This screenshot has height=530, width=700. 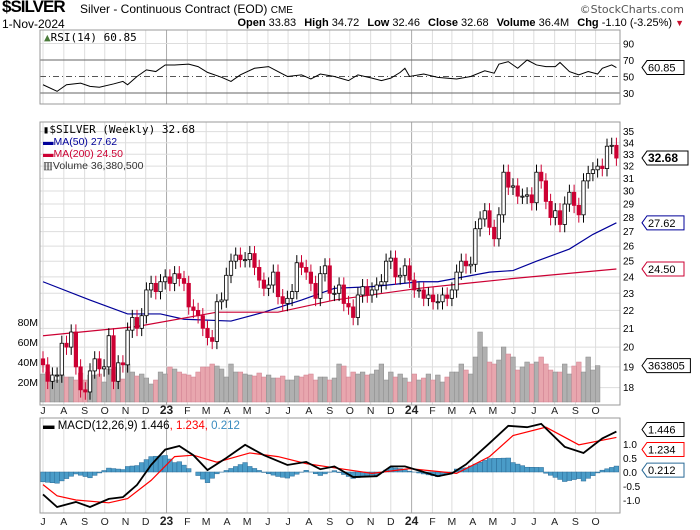 I want to click on macd-value-tag-box, so click(x=663, y=430).